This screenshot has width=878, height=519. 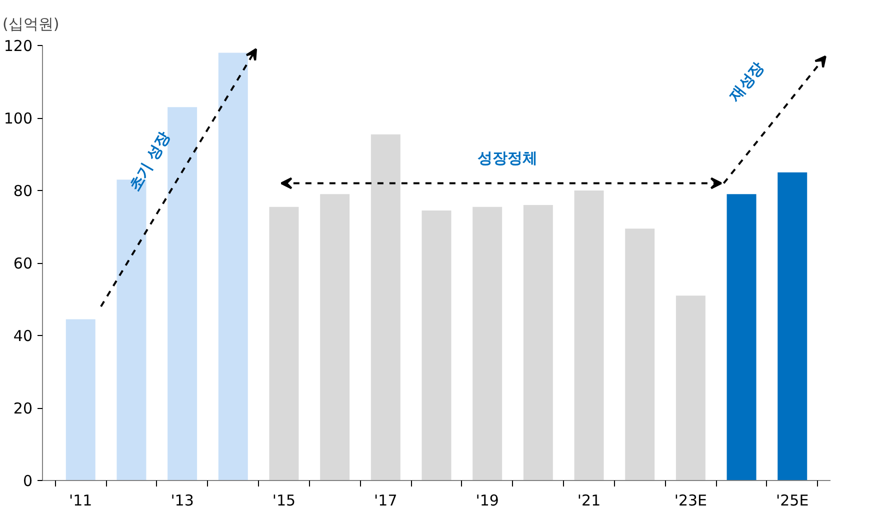 I want to click on y-tick-label: 0, so click(x=27, y=481).